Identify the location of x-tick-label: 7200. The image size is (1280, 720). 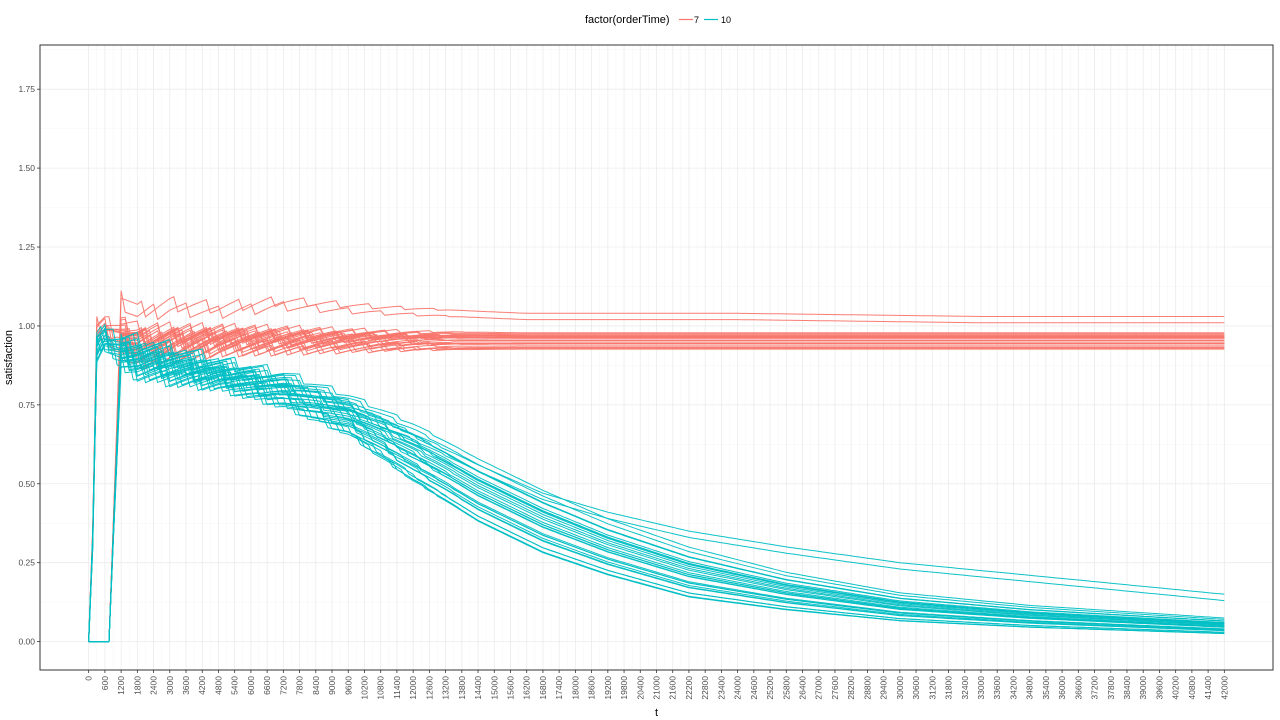
(283, 685).